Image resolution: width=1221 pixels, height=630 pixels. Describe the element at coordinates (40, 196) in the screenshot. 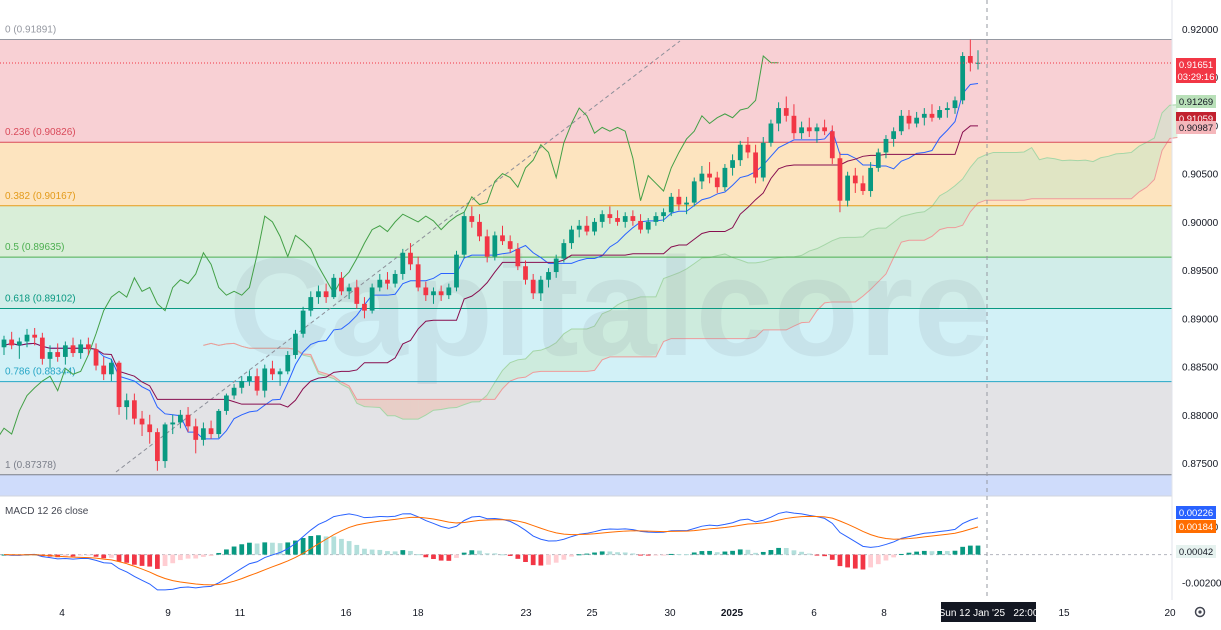

I see `fib-label-2: 0.382 (0.90167)` at that location.